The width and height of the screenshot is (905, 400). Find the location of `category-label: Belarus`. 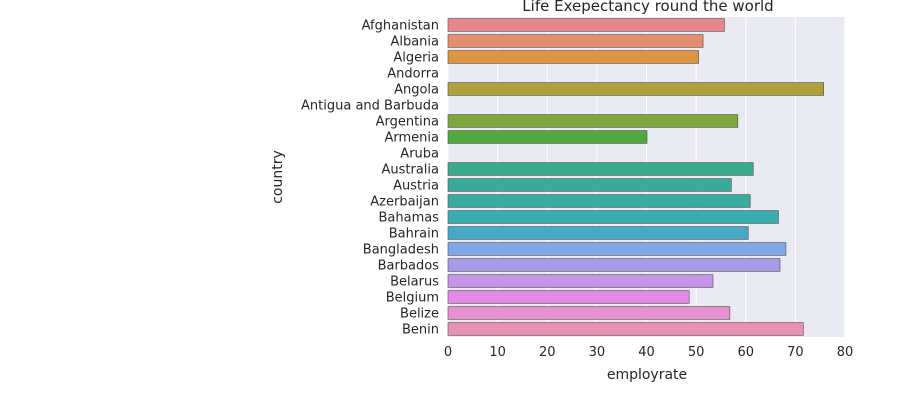

category-label: Belarus is located at coordinates (414, 282).